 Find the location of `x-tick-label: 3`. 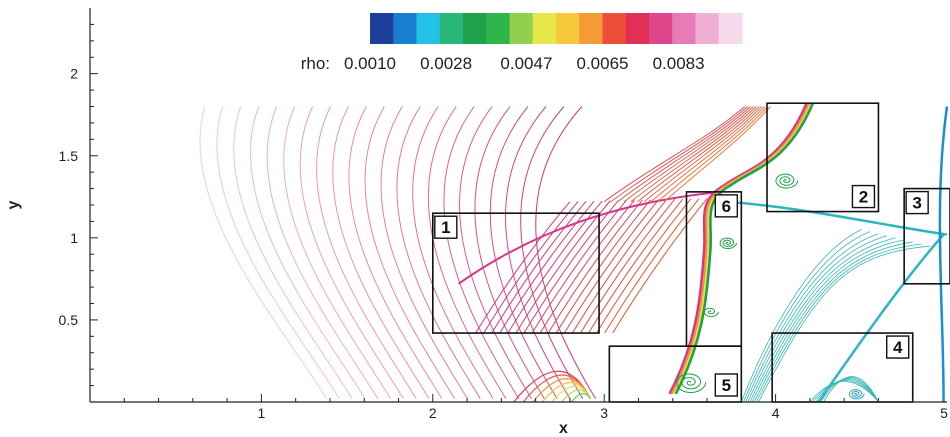

x-tick-label: 3 is located at coordinates (604, 413).